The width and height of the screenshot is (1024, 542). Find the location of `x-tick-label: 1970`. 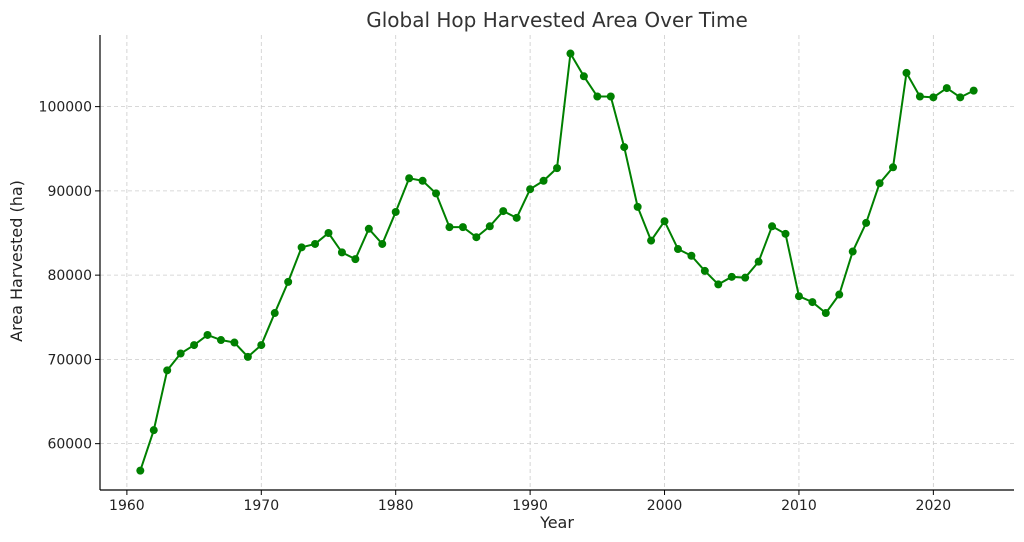

x-tick-label: 1970 is located at coordinates (261, 506).